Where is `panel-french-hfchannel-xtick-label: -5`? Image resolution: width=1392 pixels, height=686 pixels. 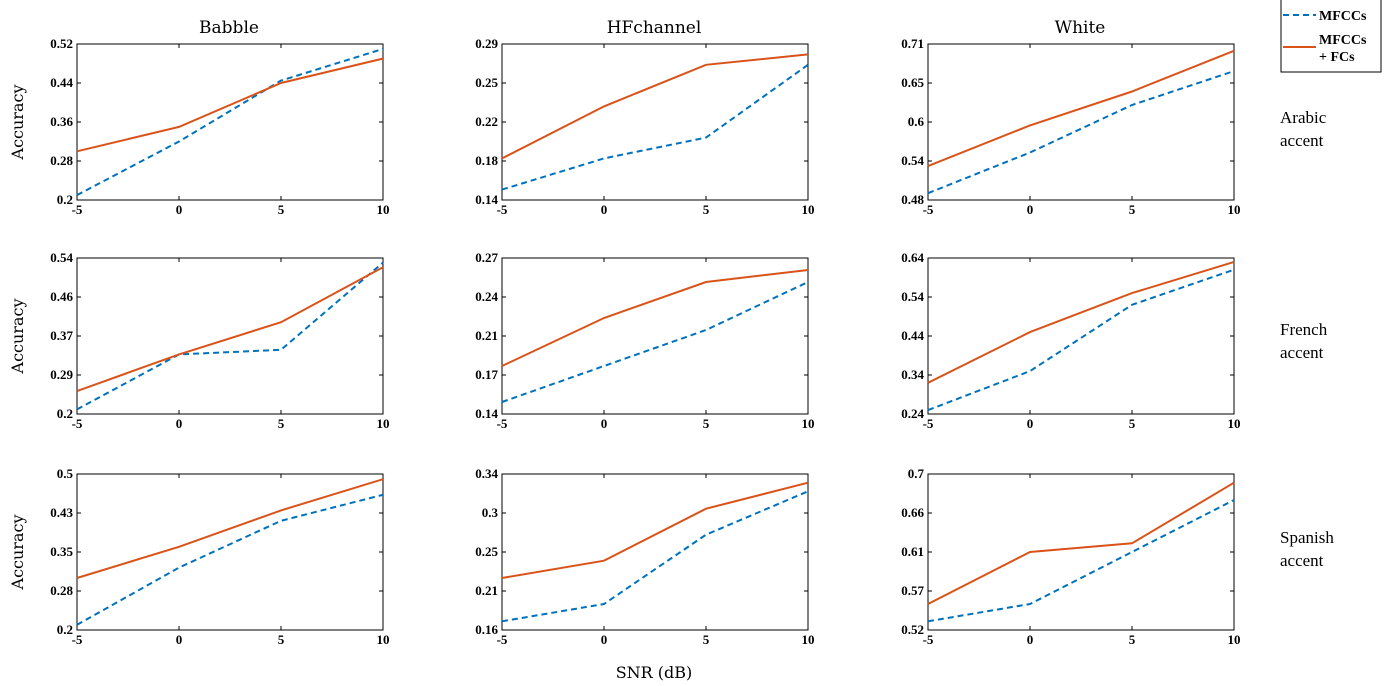 panel-french-hfchannel-xtick-label: -5 is located at coordinates (502, 423).